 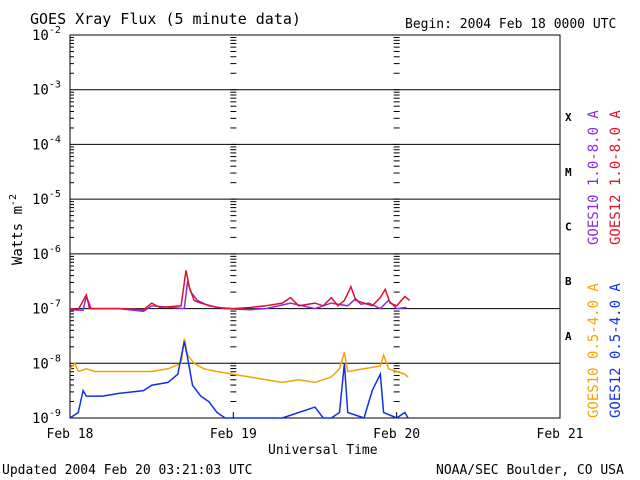 What do you see at coordinates (46, 253) in the screenshot?
I see `y-tick-label: 10⁻⁶` at bounding box center [46, 253].